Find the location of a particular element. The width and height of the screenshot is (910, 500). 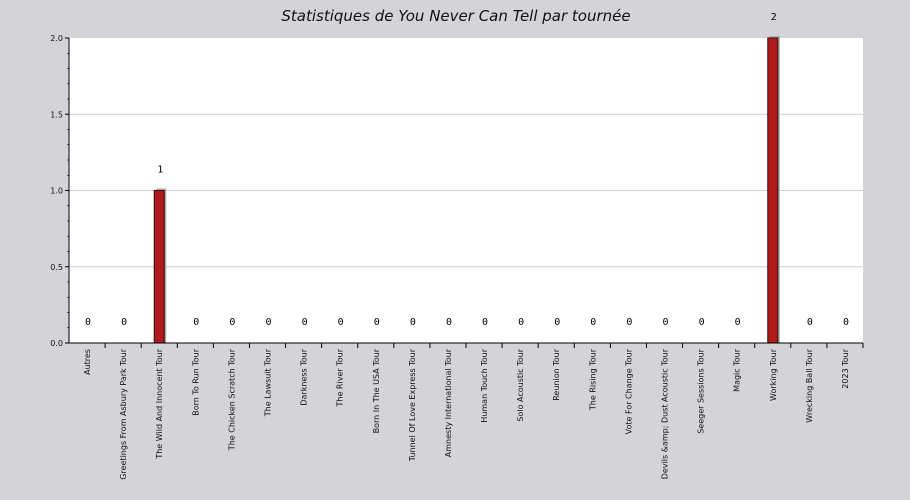

x-tick-label: The River Tour is located at coordinates (340, 377).